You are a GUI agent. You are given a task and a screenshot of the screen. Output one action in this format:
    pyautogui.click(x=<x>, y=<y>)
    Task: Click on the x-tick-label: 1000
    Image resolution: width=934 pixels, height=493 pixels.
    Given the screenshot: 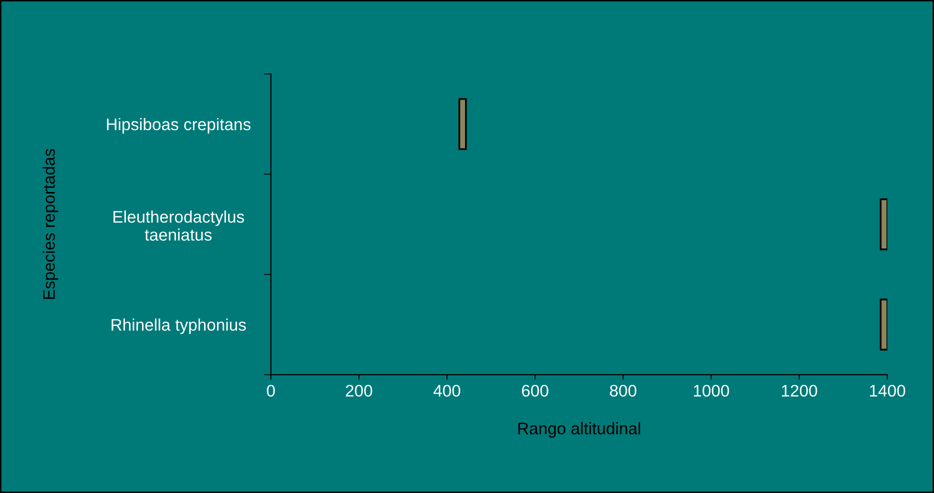 What is the action you would take?
    pyautogui.click(x=712, y=390)
    